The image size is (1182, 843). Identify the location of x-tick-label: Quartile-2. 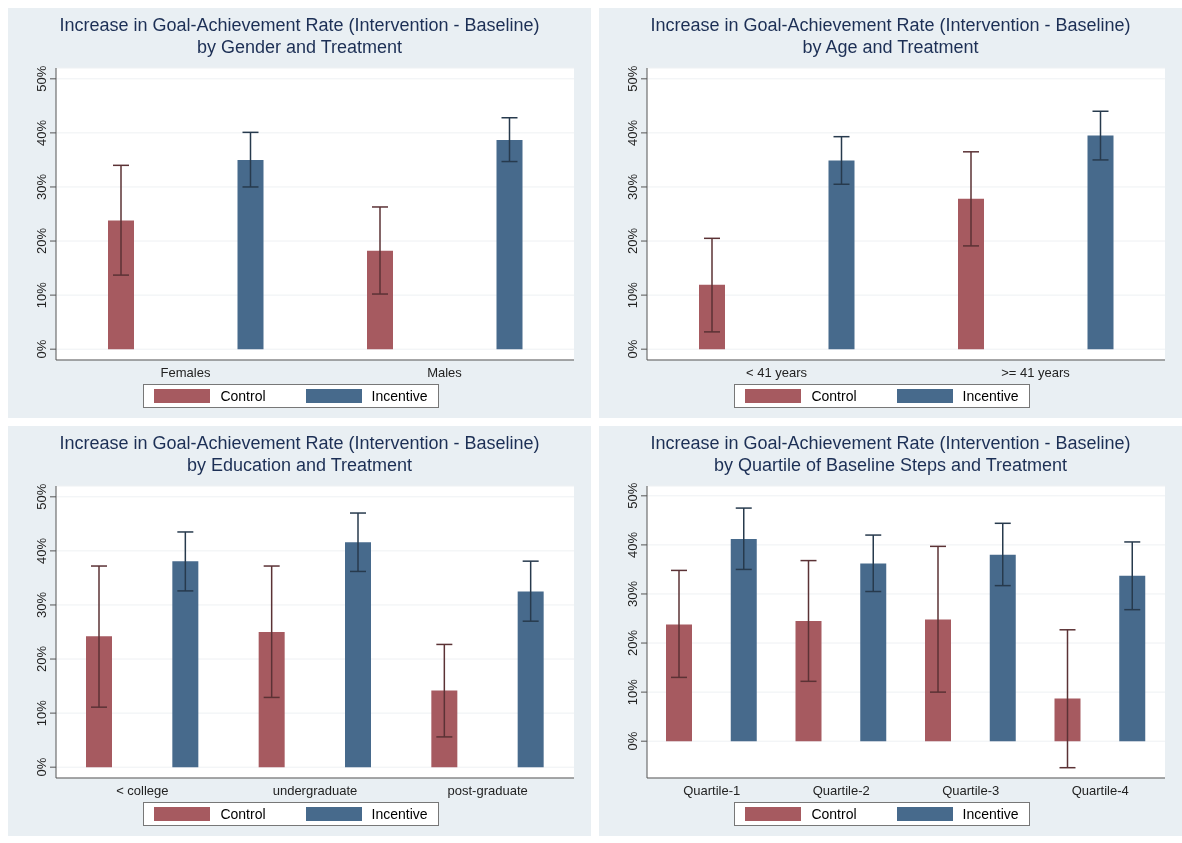
(841, 791).